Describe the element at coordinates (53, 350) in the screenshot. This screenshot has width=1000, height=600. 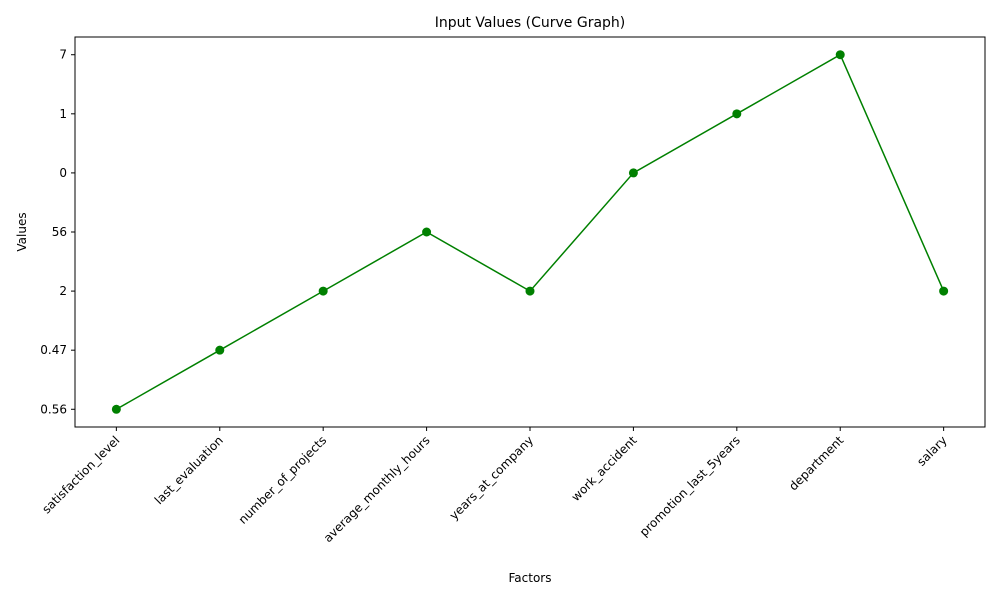
I see `y-tick-label: 0.47` at that location.